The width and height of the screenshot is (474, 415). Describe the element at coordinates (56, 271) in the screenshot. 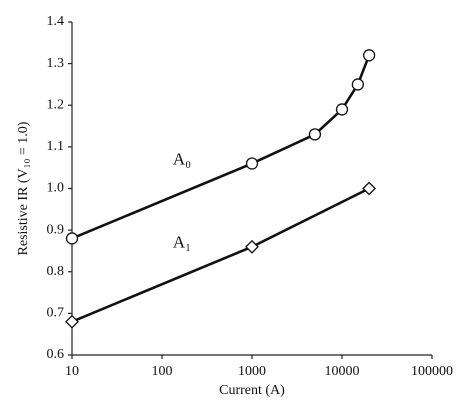

I see `y-tick-label: 0.8` at that location.